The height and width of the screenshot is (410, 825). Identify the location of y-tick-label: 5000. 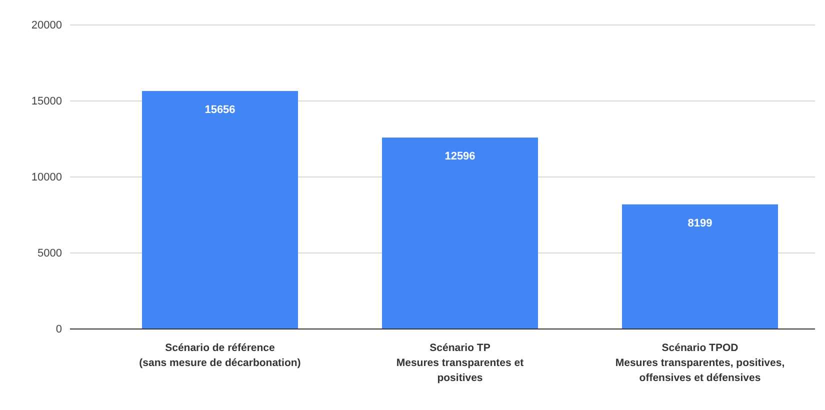
(50, 254).